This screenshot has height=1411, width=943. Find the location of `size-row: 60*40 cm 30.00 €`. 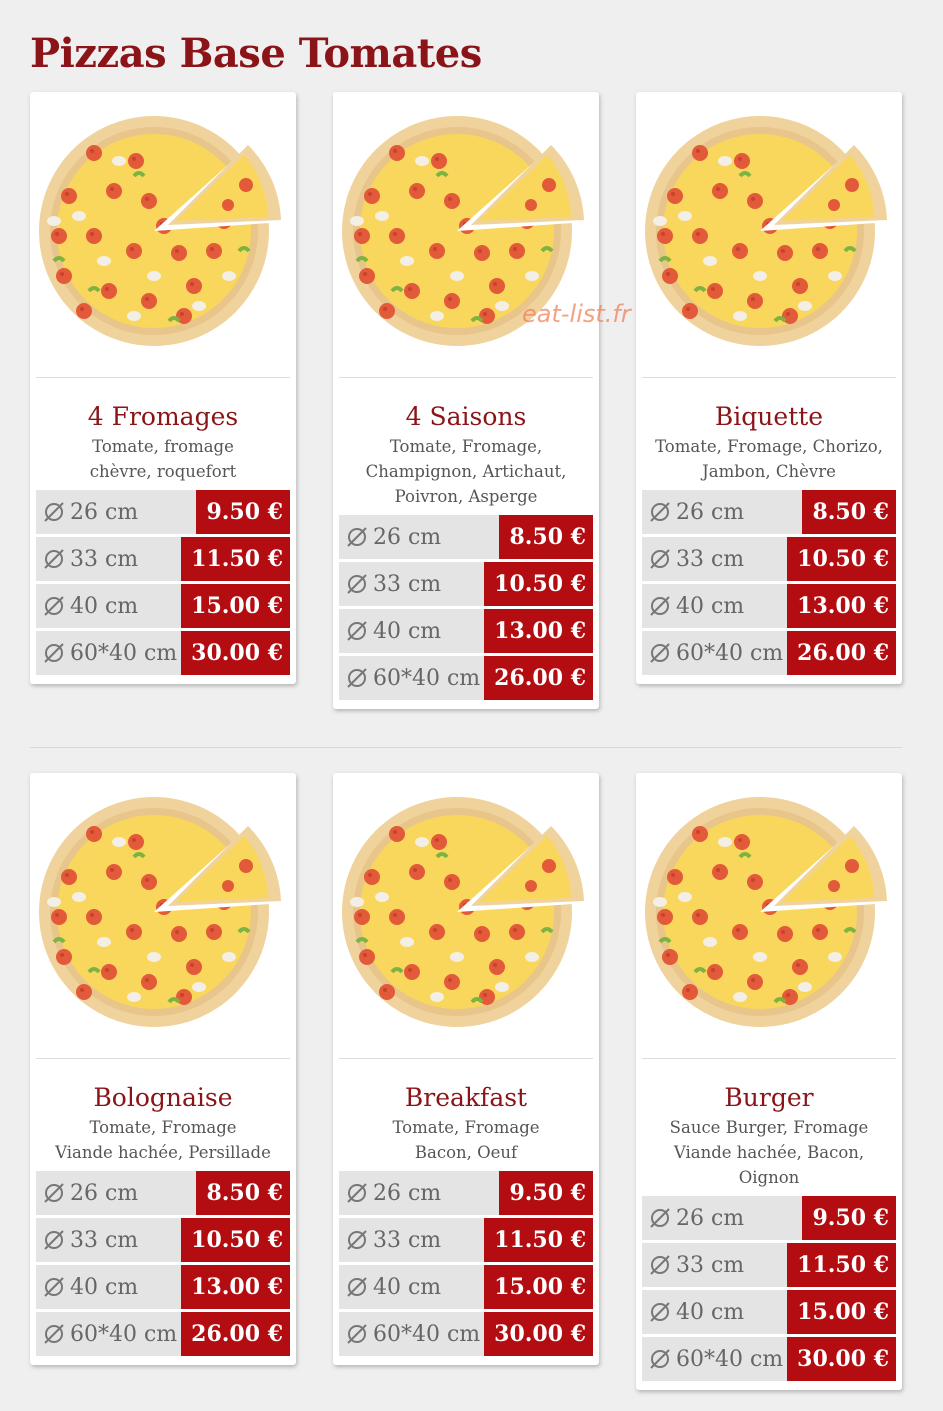

size-row: 60*40 cm 30.00 € is located at coordinates (163, 653).